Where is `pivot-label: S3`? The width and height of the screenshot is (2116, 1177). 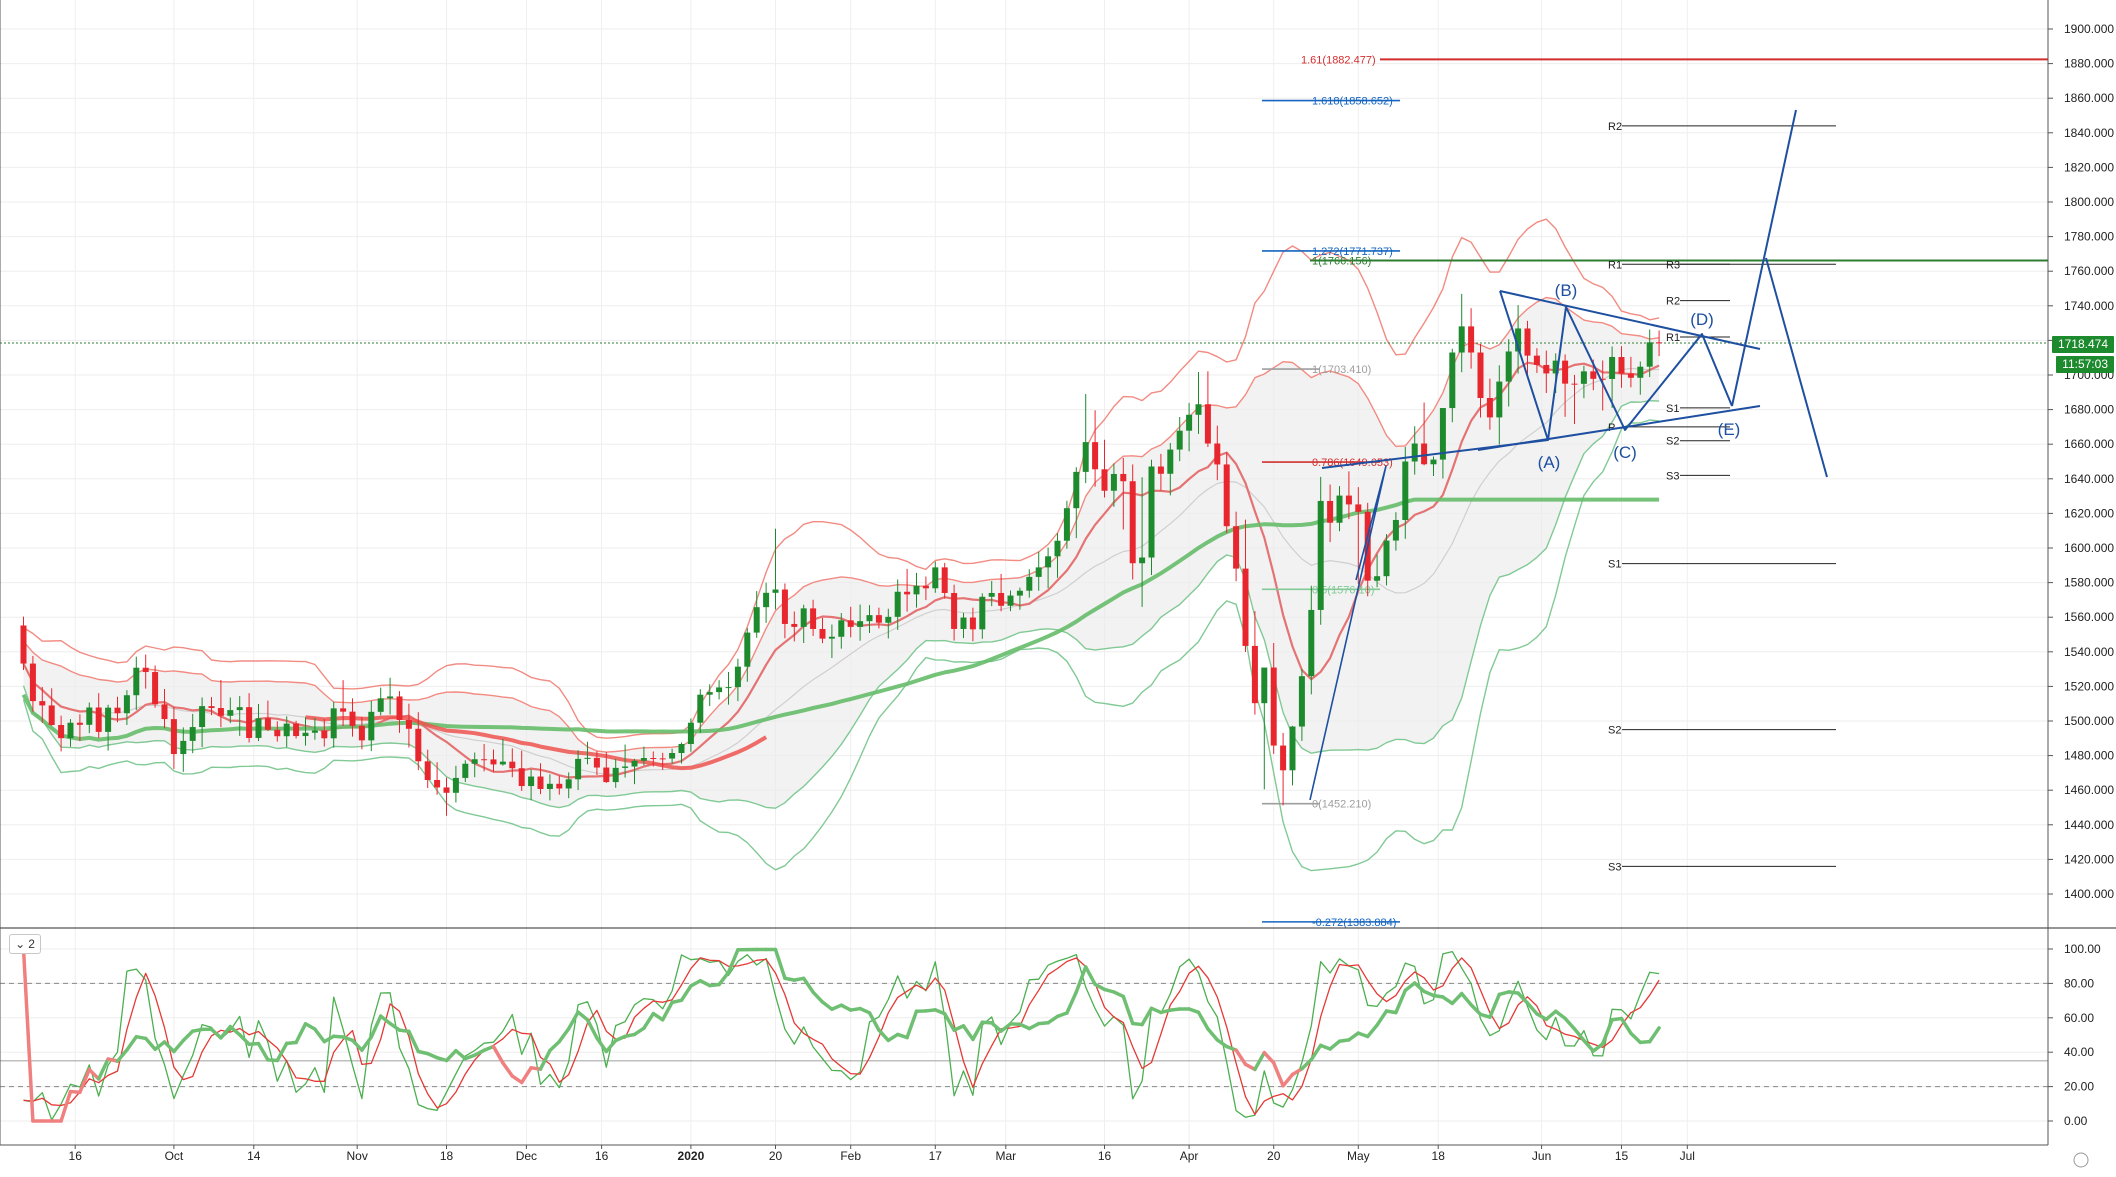
pivot-label: S3 is located at coordinates (1614, 867).